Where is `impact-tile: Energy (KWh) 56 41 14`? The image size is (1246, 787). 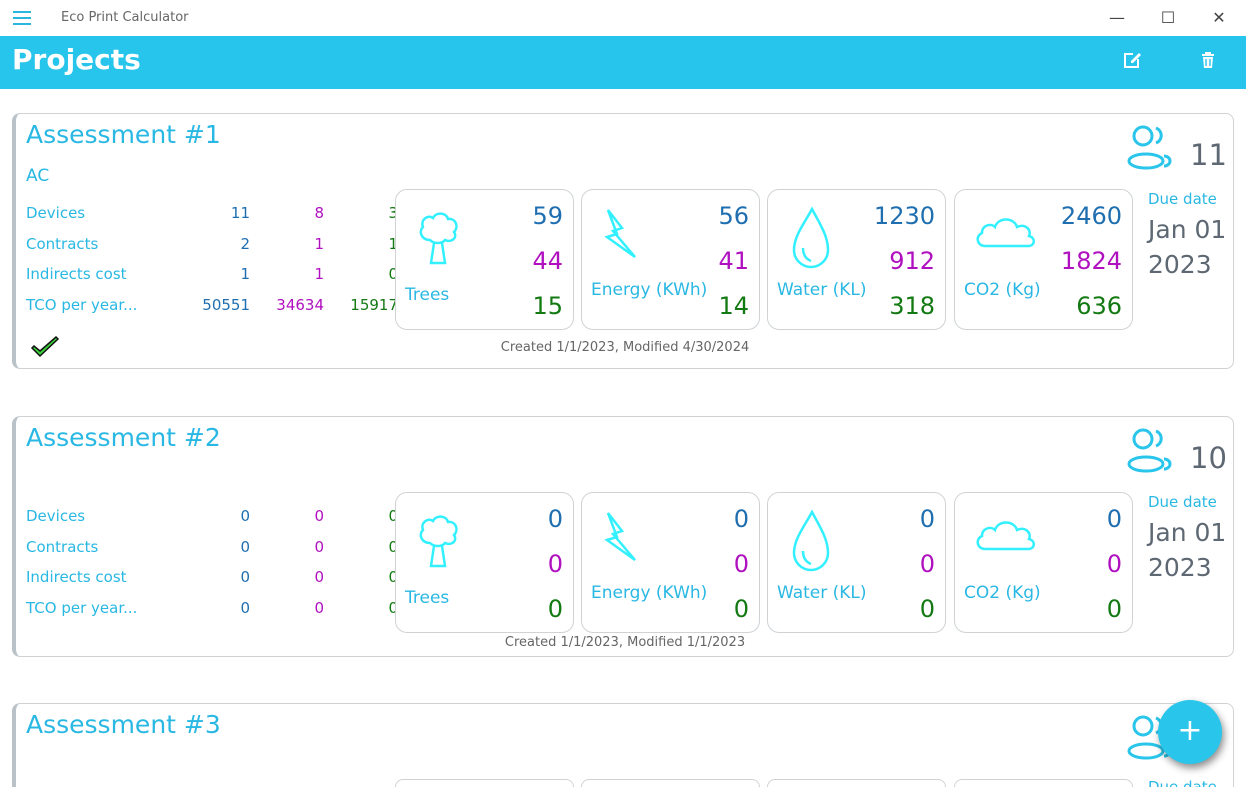
impact-tile: Energy (KWh) 56 41 14 is located at coordinates (670, 259).